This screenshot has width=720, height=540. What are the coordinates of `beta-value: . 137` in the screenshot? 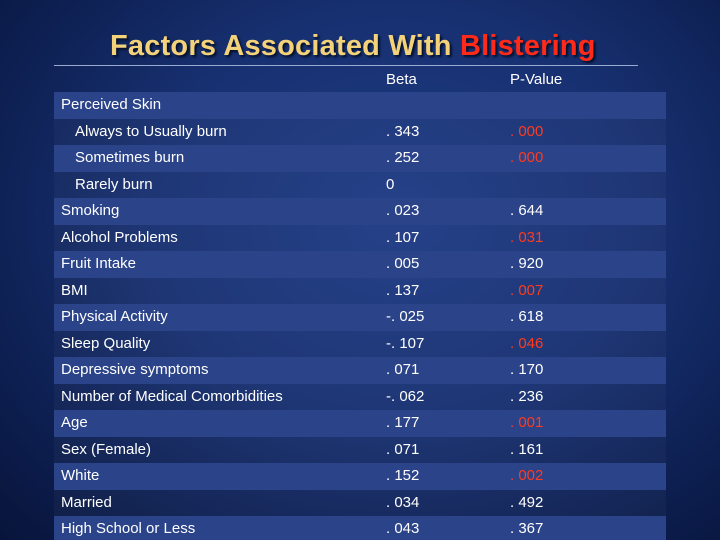 It's located at (403, 290).